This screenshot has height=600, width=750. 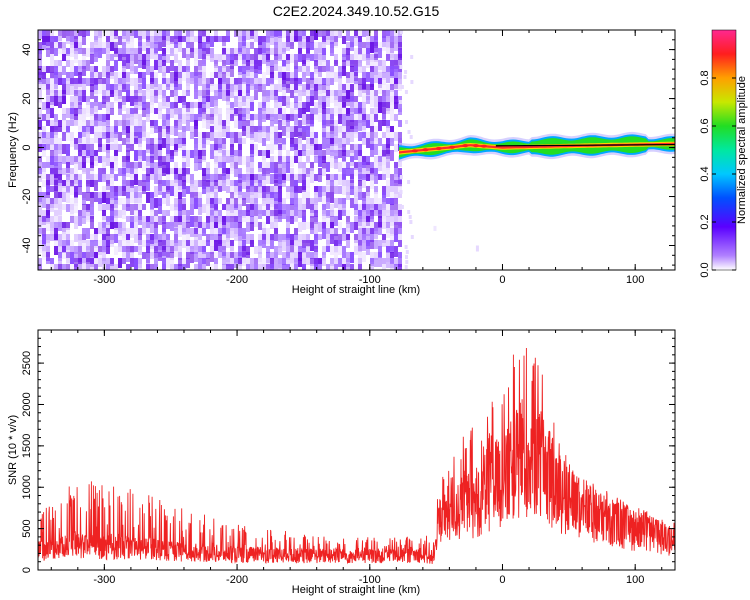 I want to click on colorbar-tick-label: 0.4, so click(x=705, y=173).